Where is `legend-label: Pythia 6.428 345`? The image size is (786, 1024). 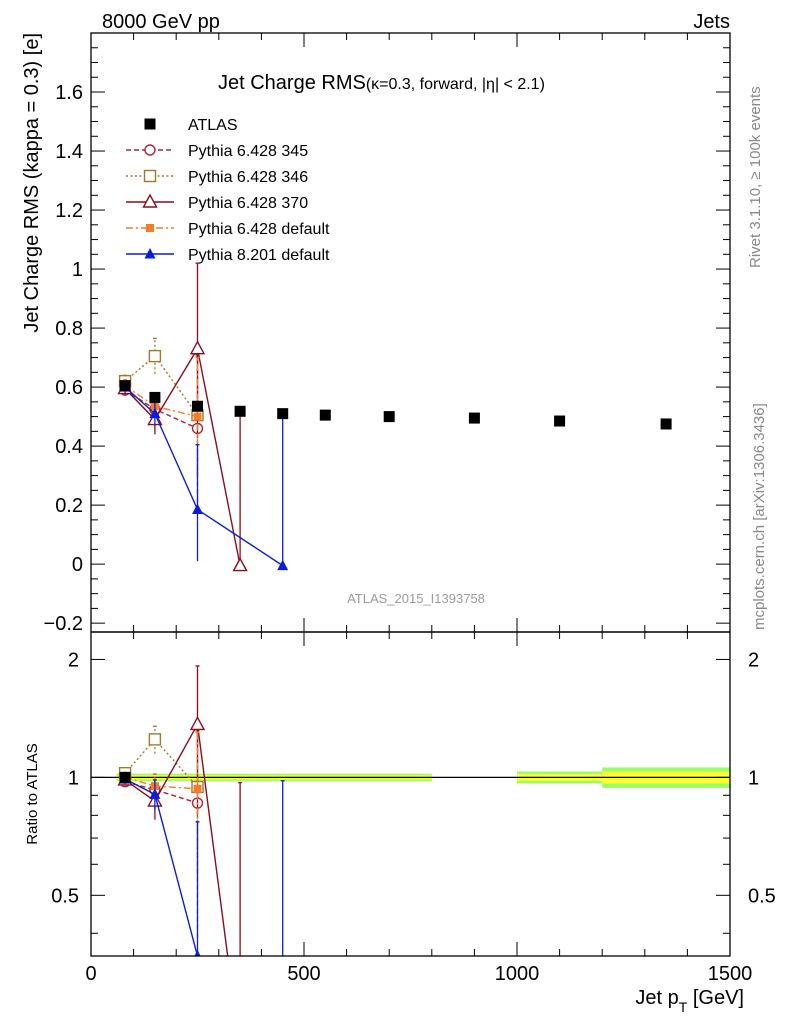 legend-label: Pythia 6.428 345 is located at coordinates (248, 151).